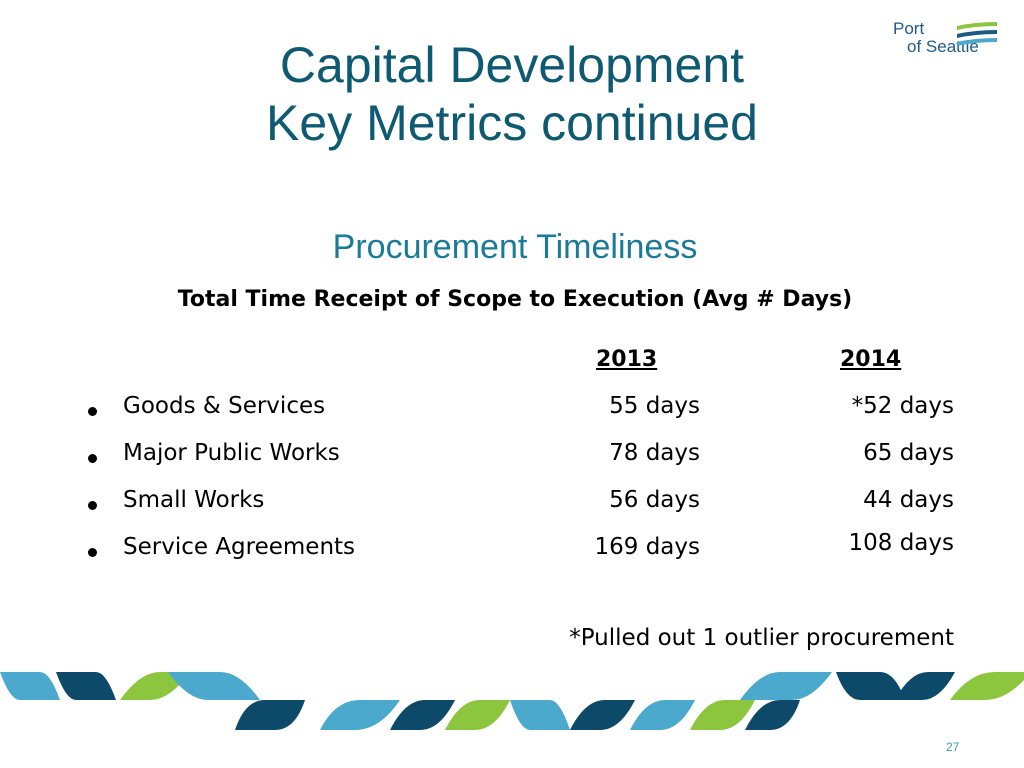 The height and width of the screenshot is (768, 1024). What do you see at coordinates (512, 507) in the screenshot?
I see `table-row: Small Works 56 days 44 days` at bounding box center [512, 507].